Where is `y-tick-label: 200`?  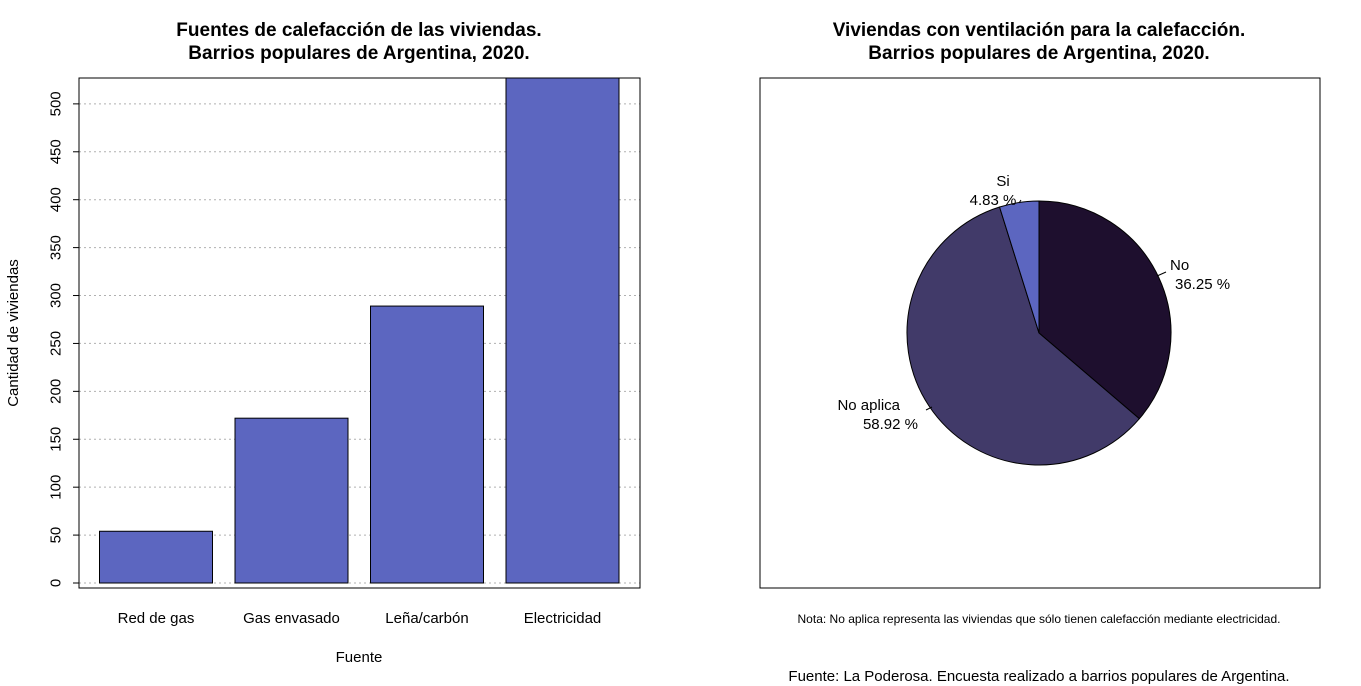 y-tick-label: 200 is located at coordinates (55, 391).